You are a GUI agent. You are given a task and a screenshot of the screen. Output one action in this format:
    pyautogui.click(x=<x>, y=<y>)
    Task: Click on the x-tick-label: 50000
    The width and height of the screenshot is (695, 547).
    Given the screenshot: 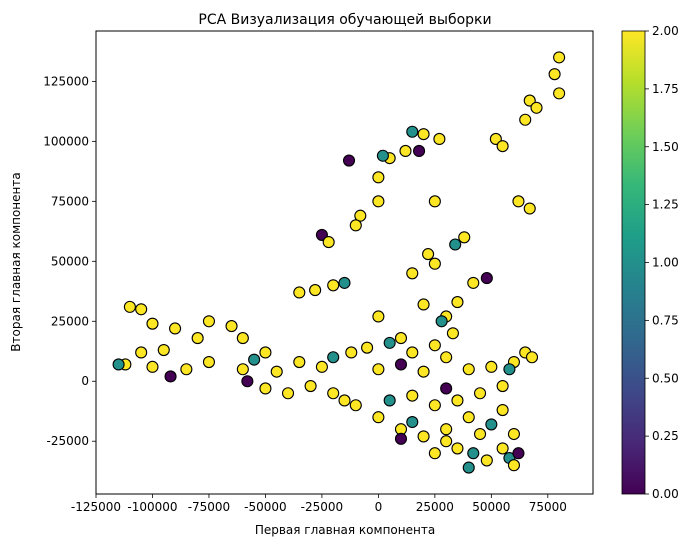 What is the action you would take?
    pyautogui.click(x=491, y=507)
    